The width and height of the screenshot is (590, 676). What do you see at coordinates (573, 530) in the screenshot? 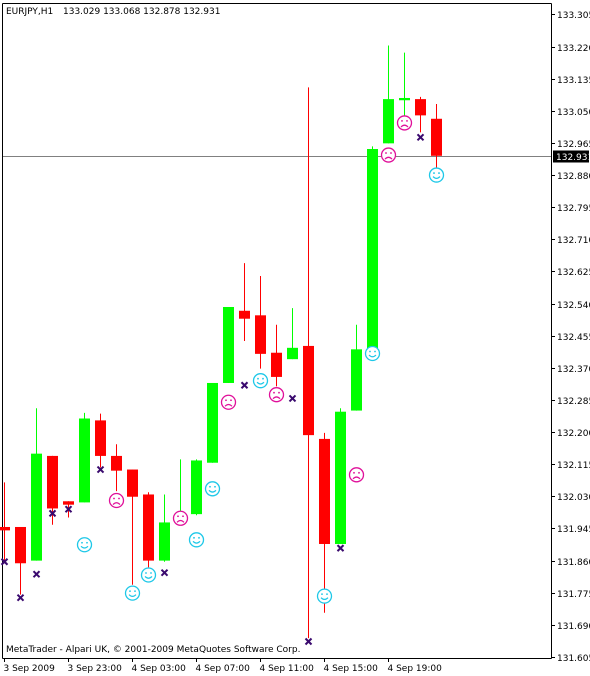
I see `y-tick-label-16: 131.945` at bounding box center [573, 530].